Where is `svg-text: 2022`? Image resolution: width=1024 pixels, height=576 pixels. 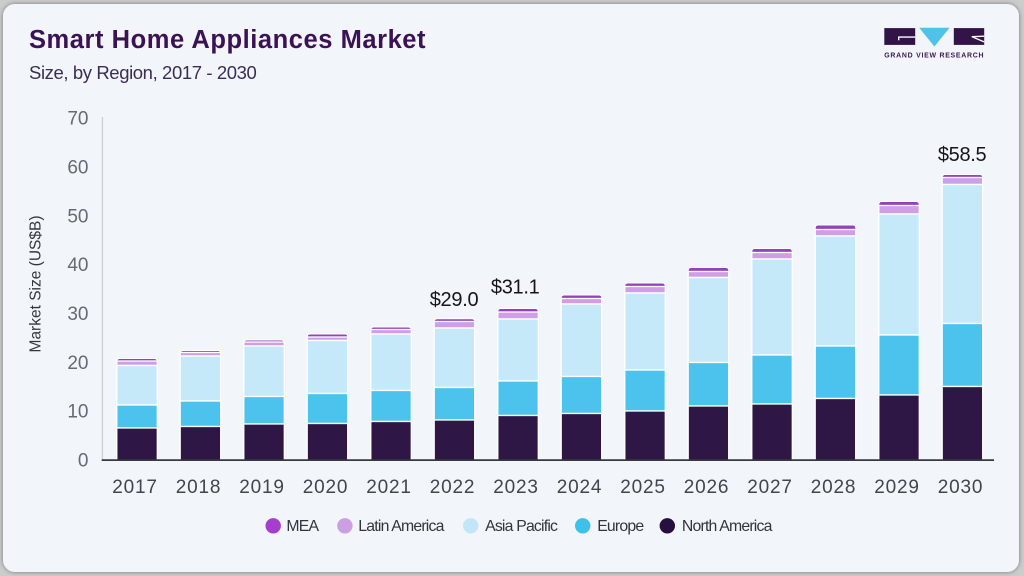
svg-text: 2022 is located at coordinates (452, 487).